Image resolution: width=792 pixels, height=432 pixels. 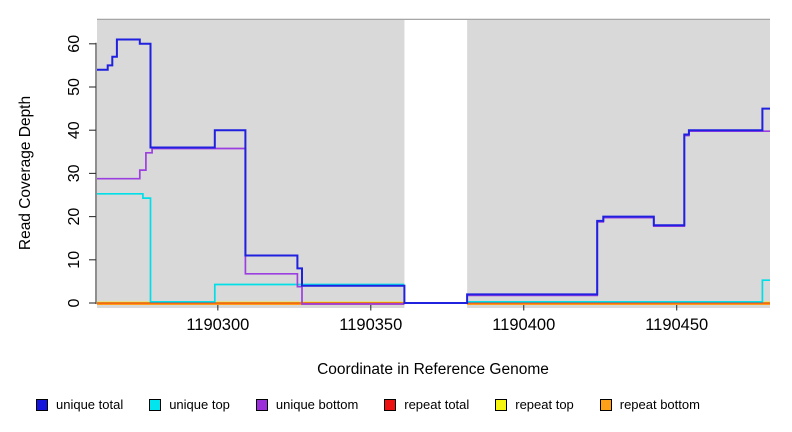 I want to click on y-tick-label: 0, so click(x=74, y=302).